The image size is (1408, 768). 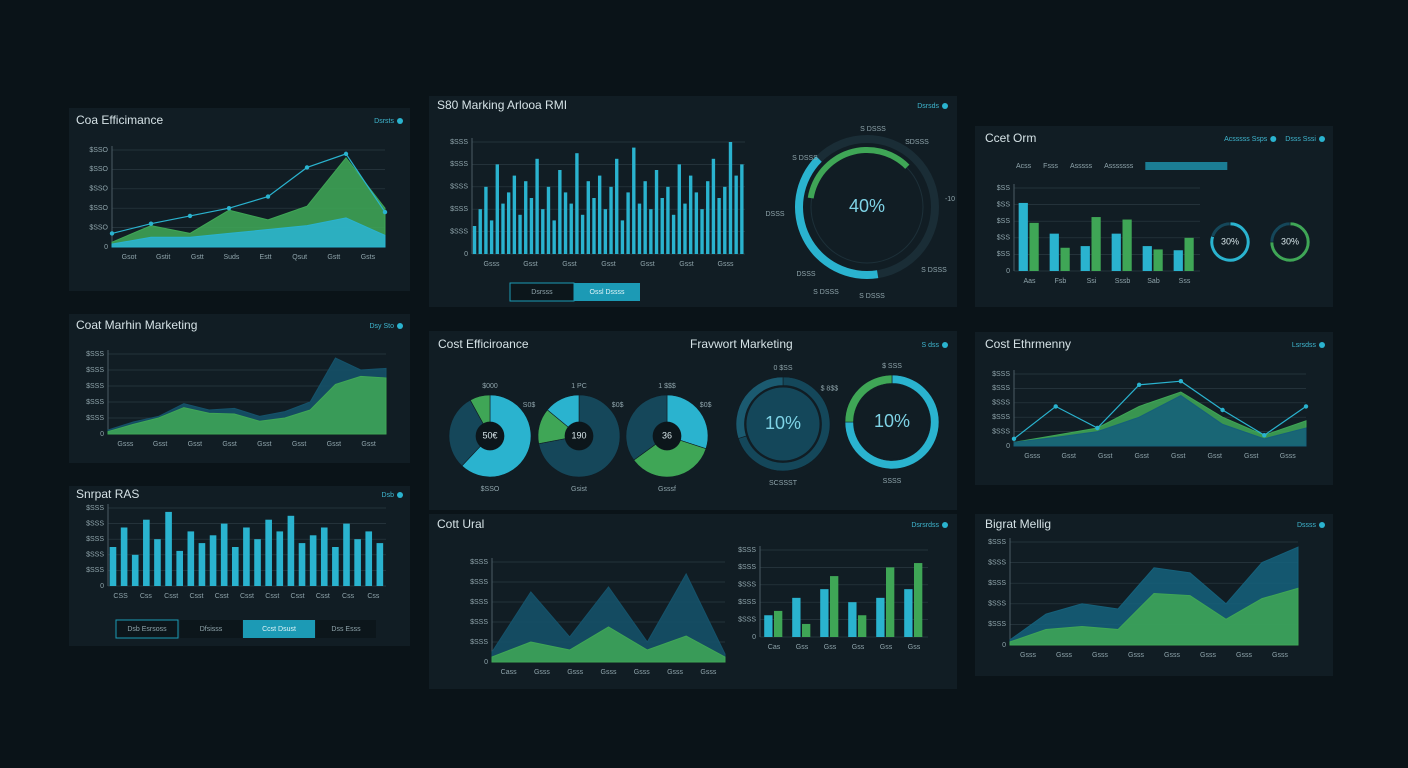 I want to click on legend-label: Lsrsdss, so click(x=1304, y=345).